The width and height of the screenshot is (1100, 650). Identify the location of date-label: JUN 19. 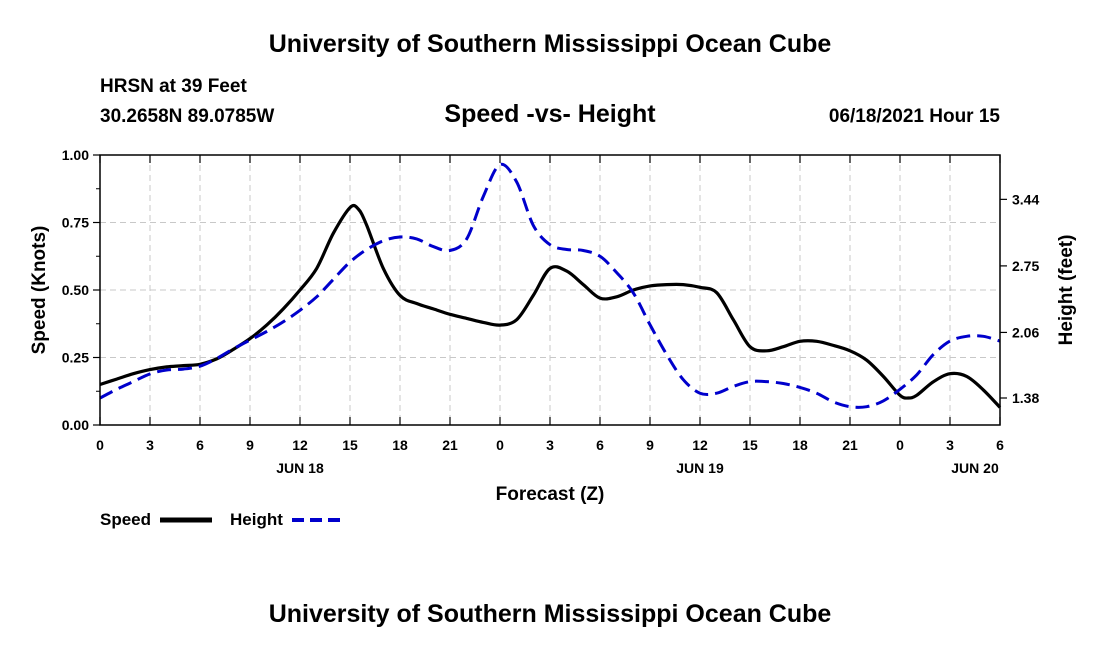
(700, 468).